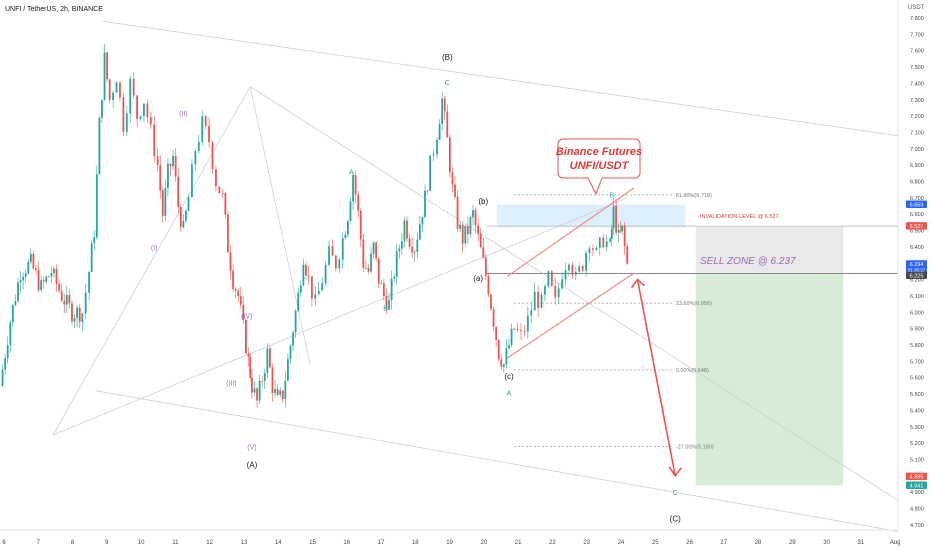 The image size is (932, 555). What do you see at coordinates (917, 68) in the screenshot?
I see `price-tick-label: 7.500` at bounding box center [917, 68].